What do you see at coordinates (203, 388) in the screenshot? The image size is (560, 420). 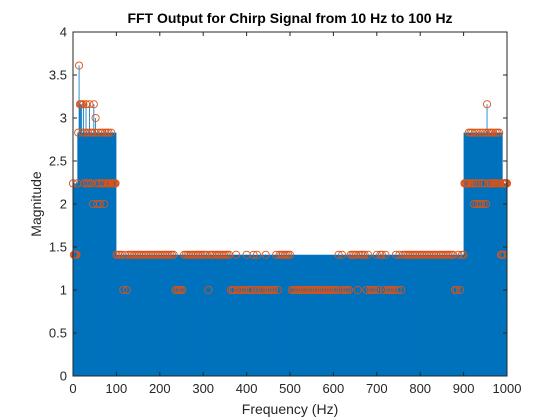 I see `x-tick-label: 300` at bounding box center [203, 388].